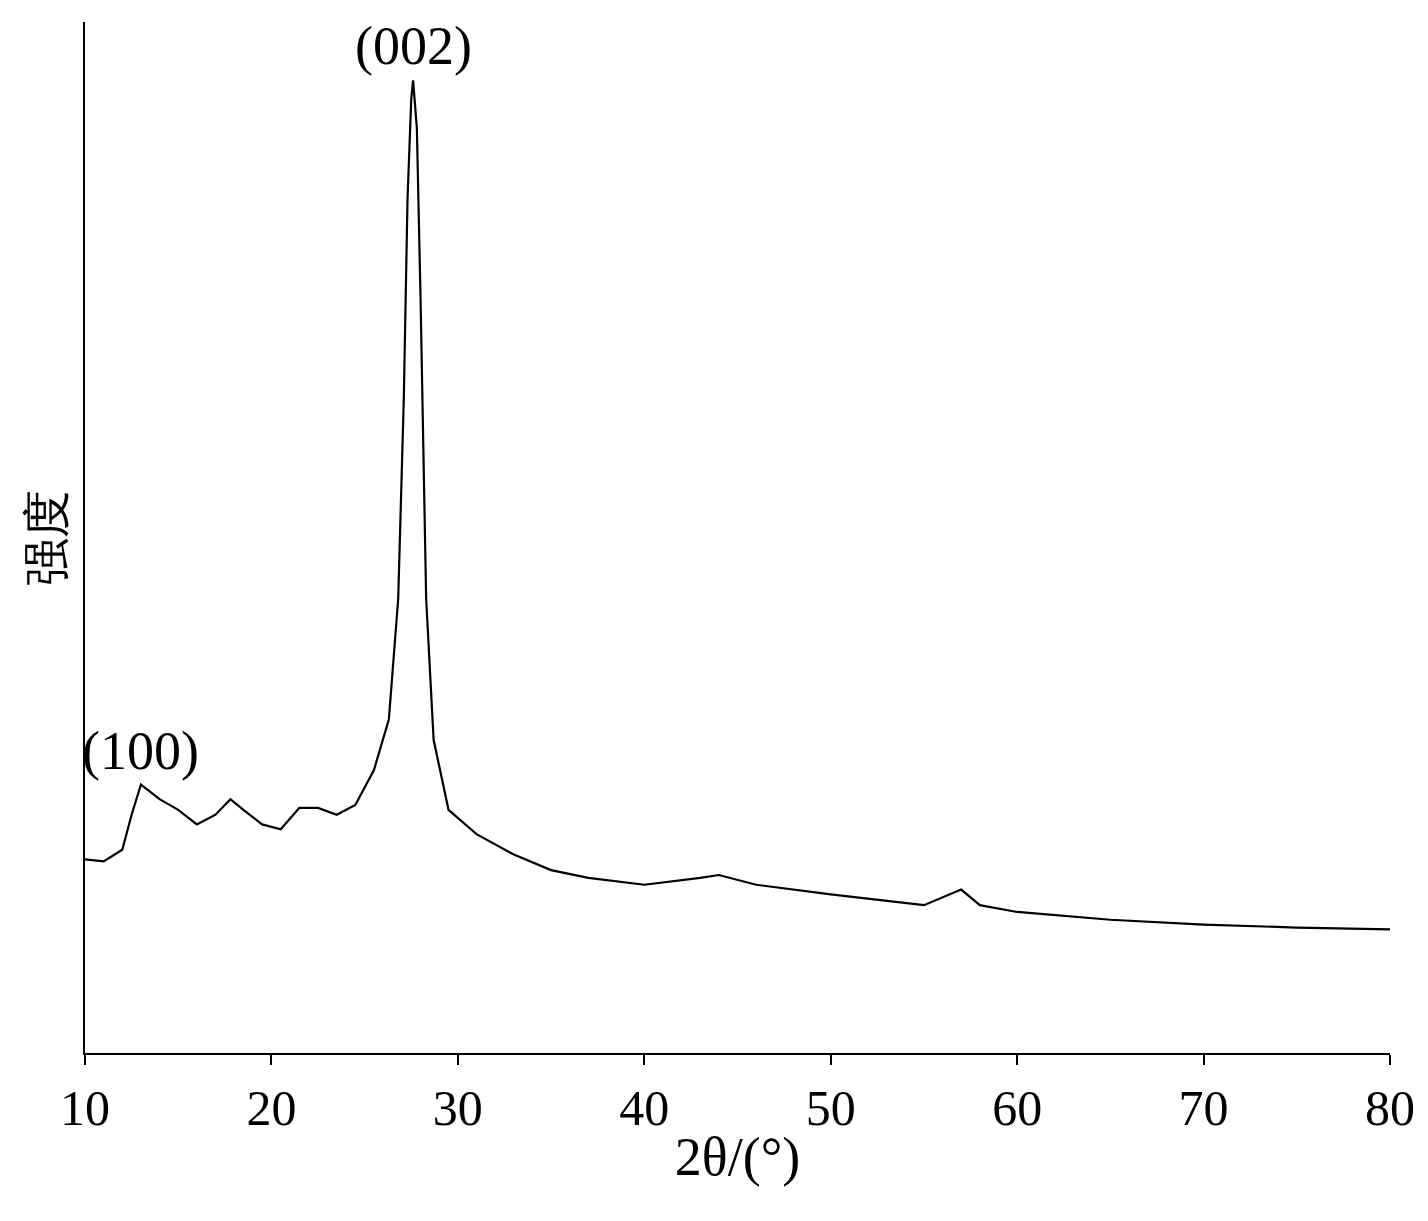 The image size is (1428, 1221). What do you see at coordinates (1203, 1108) in the screenshot?
I see `x-tick-label: 70` at bounding box center [1203, 1108].